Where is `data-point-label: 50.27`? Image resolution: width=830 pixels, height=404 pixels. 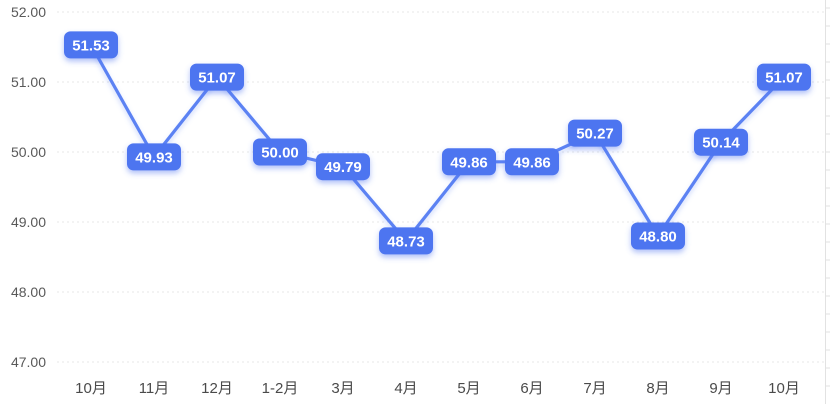 data-point-label: 50.27 is located at coordinates (595, 134).